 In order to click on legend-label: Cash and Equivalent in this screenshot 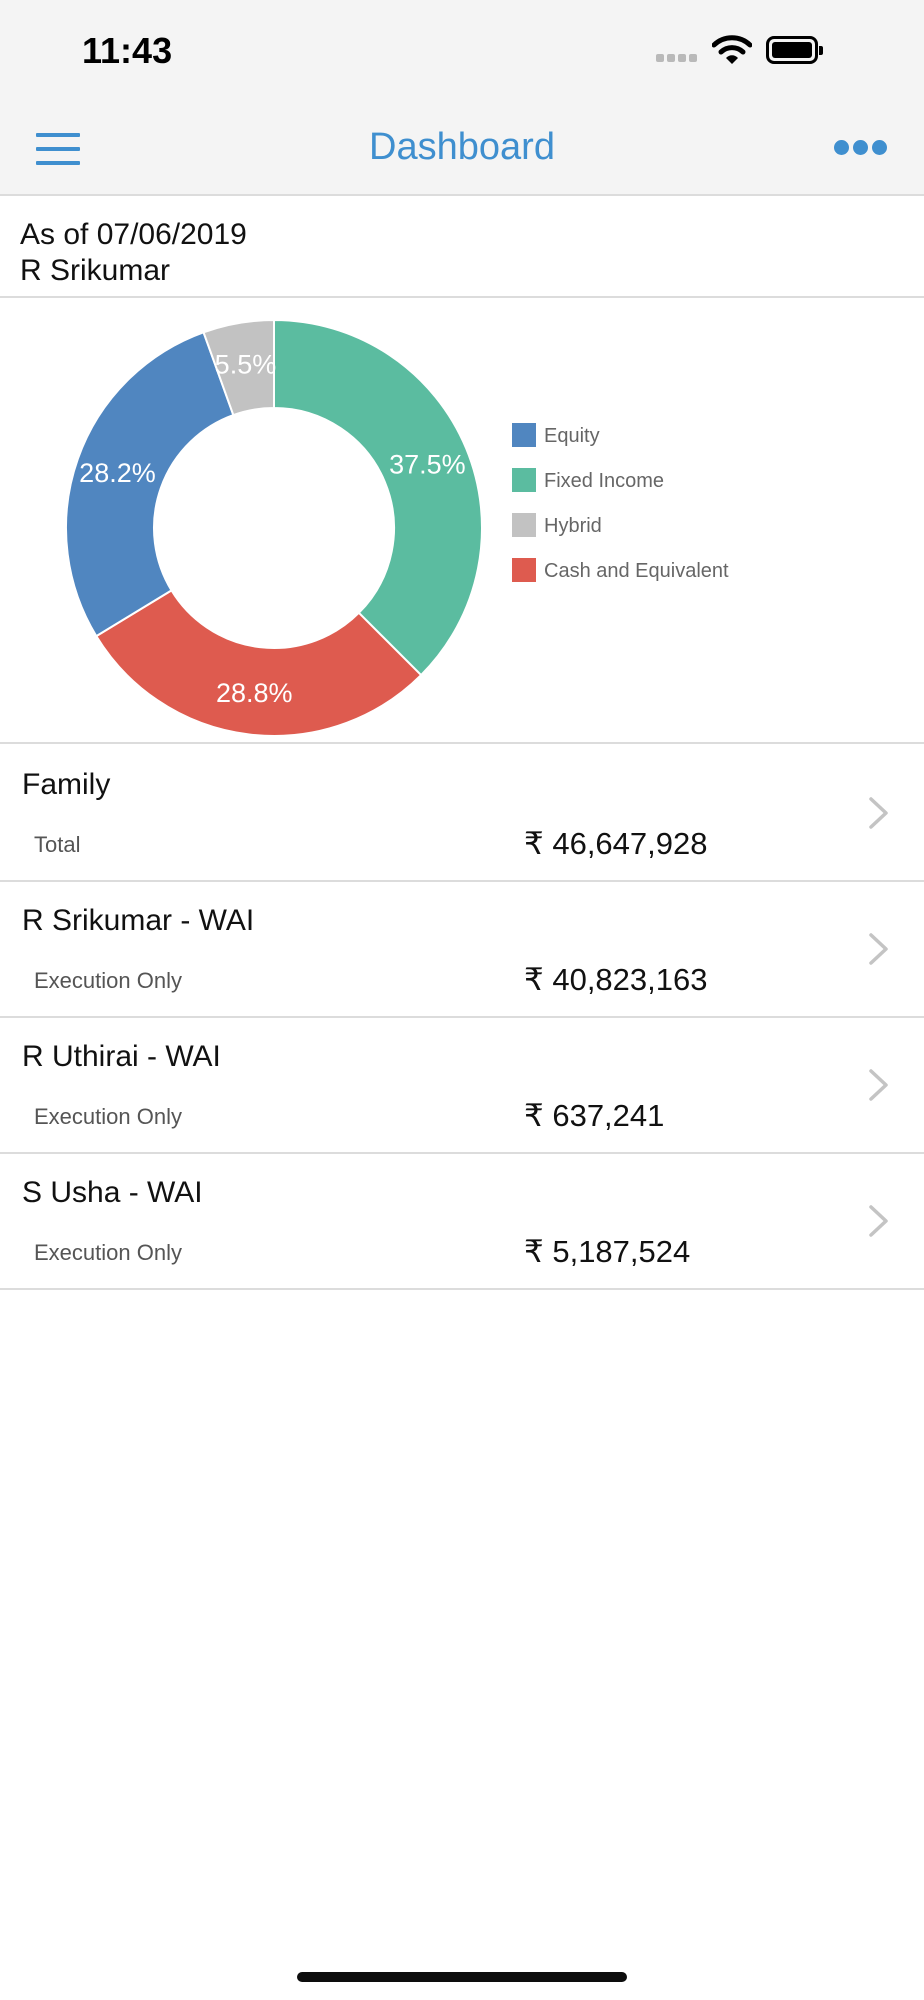, I will do `click(636, 571)`.